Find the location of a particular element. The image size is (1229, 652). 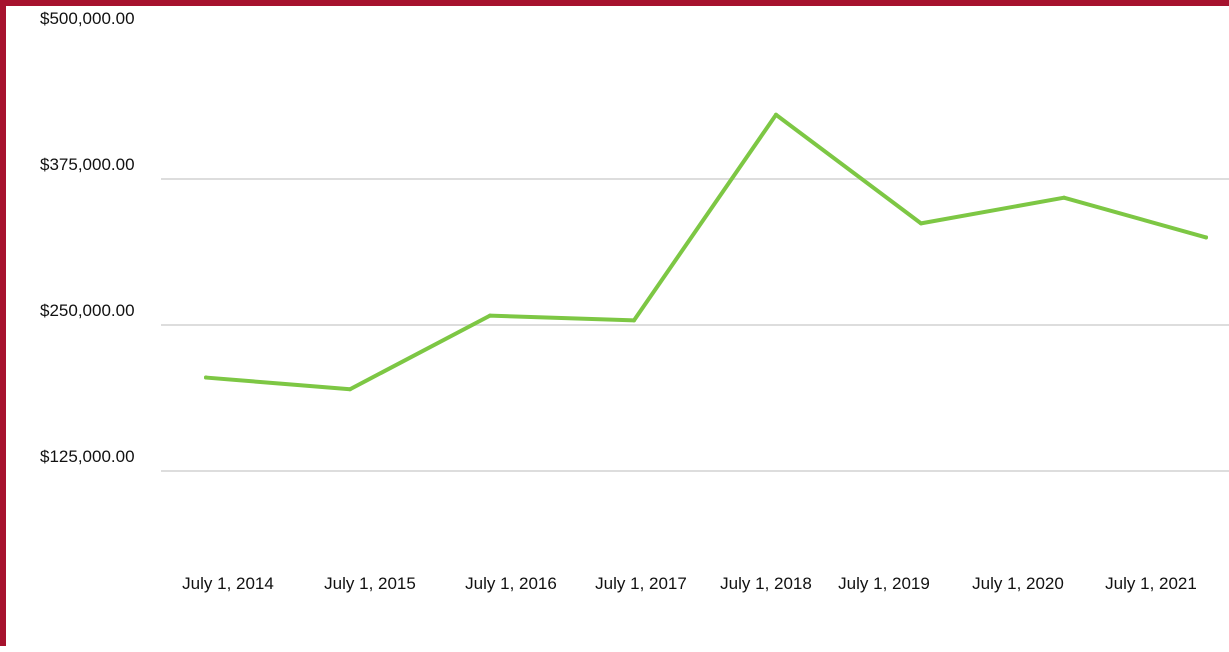

x-tick-label: July 1, 2015 is located at coordinates (370, 583).